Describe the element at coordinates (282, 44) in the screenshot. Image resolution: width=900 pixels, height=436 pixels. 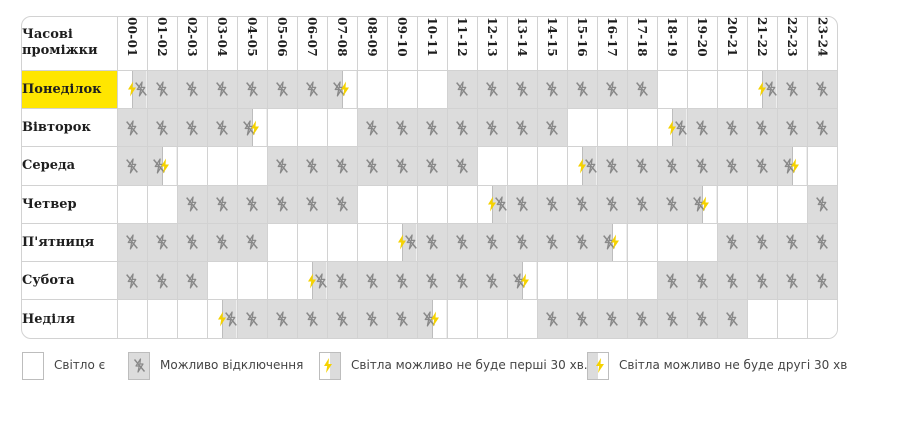
I see `hour-header: 05-06` at that location.